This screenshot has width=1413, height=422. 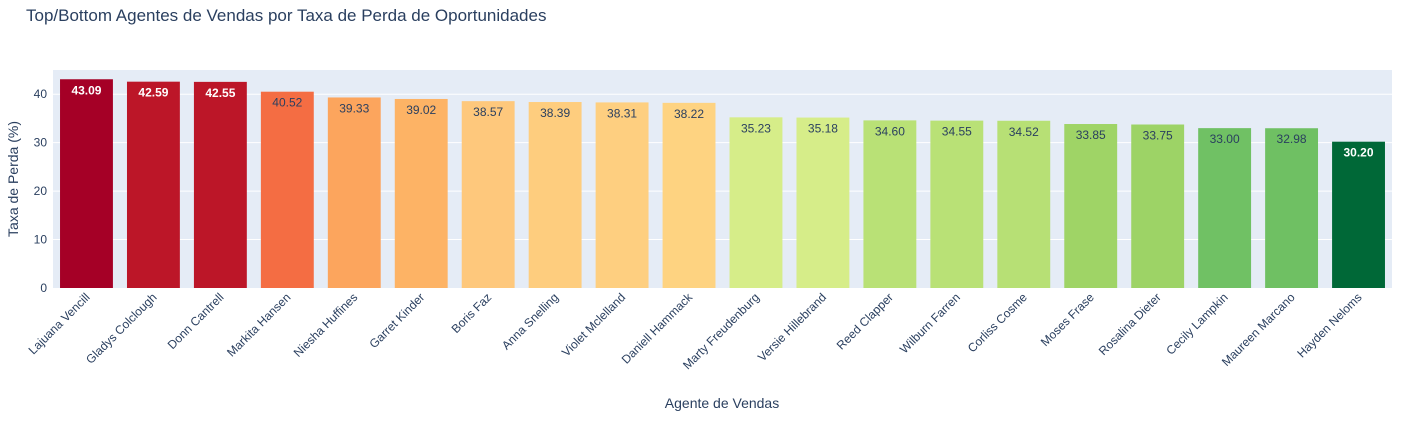 What do you see at coordinates (530, 321) in the screenshot?
I see `x-tick-label: Anna Snelling` at bounding box center [530, 321].